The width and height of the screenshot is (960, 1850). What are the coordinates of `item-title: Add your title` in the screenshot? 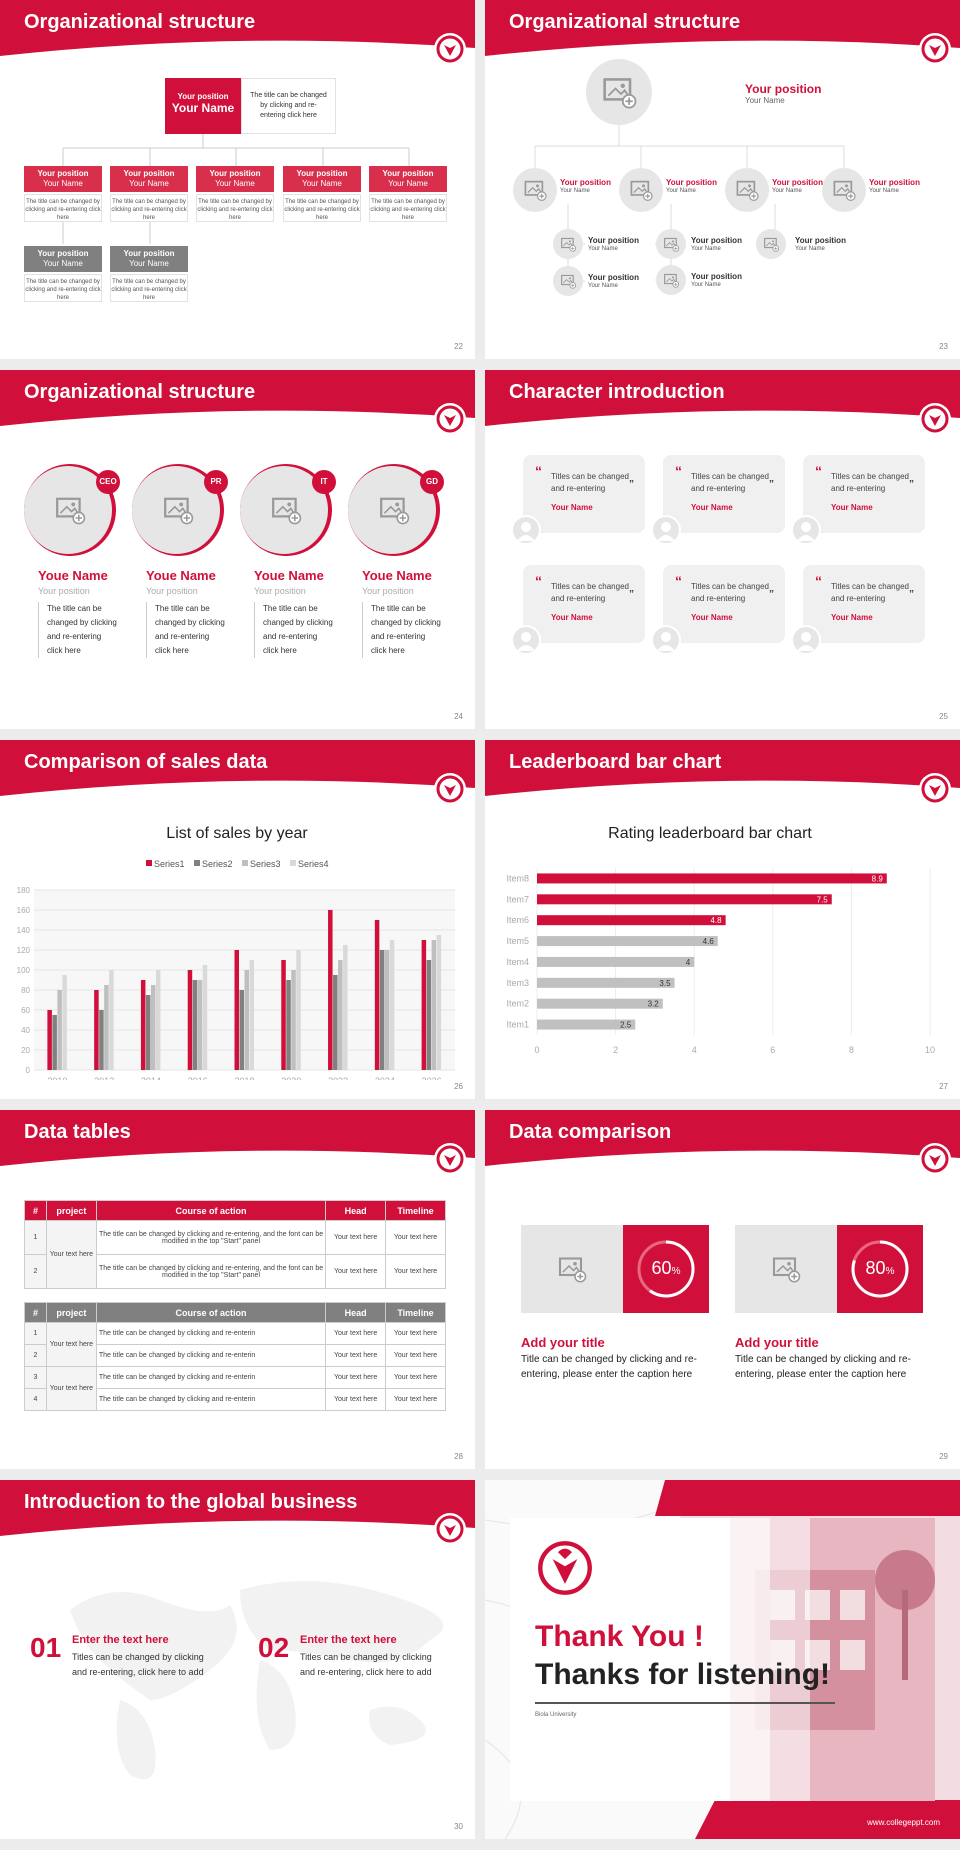 It's located at (563, 1342).